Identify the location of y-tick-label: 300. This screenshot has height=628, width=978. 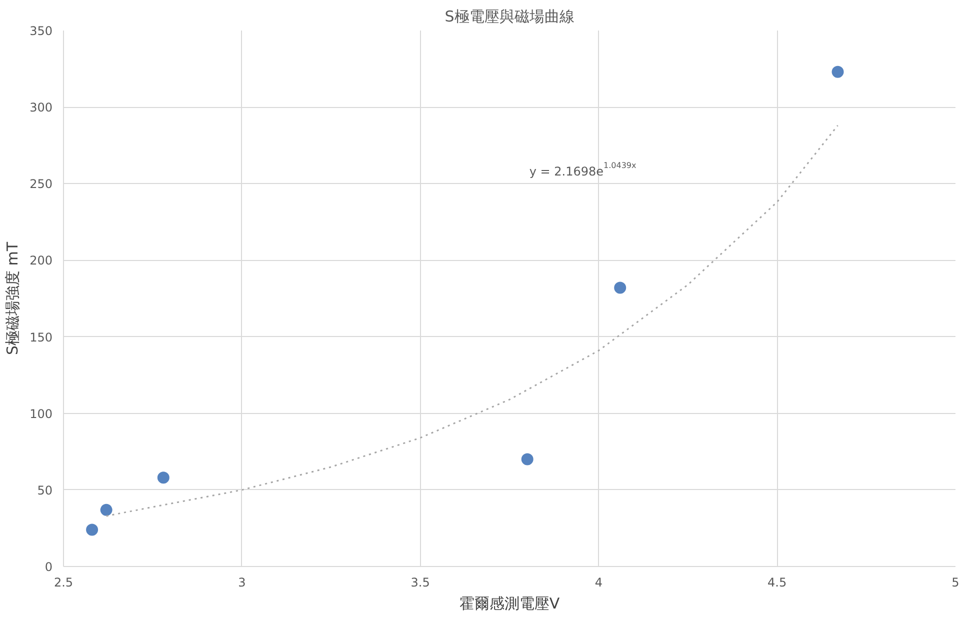
(41, 107).